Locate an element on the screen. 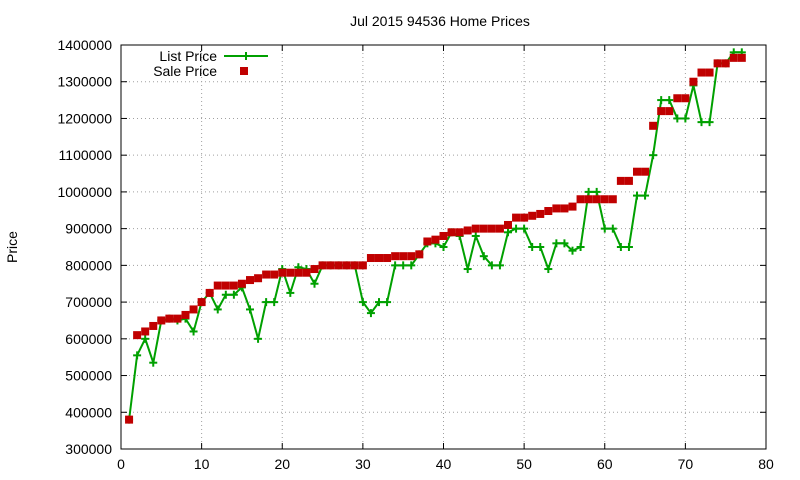 The image size is (800, 480). x-tick-label: 40 is located at coordinates (444, 464).